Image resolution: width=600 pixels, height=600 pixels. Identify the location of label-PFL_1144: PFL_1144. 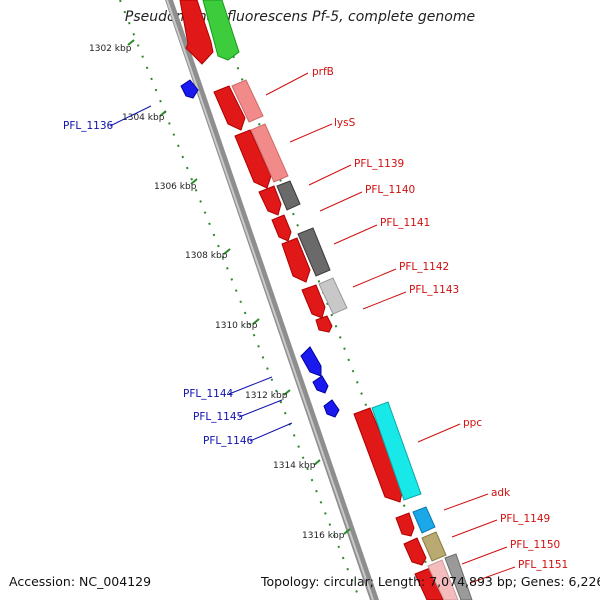
(208, 394).